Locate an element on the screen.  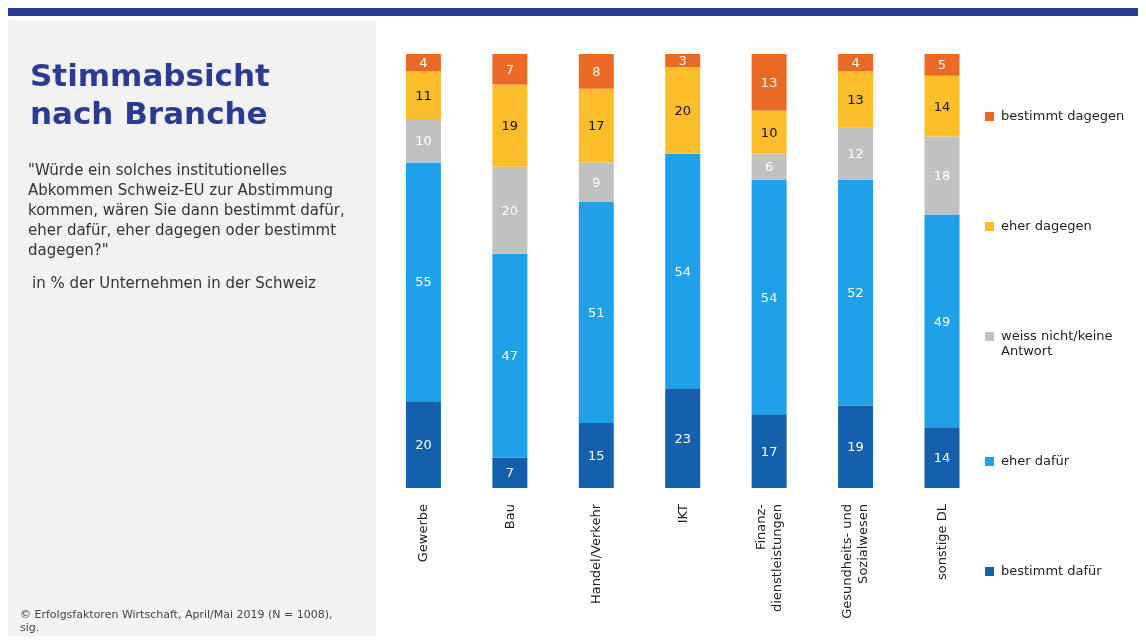
data-label: 52 is located at coordinates (855, 293).